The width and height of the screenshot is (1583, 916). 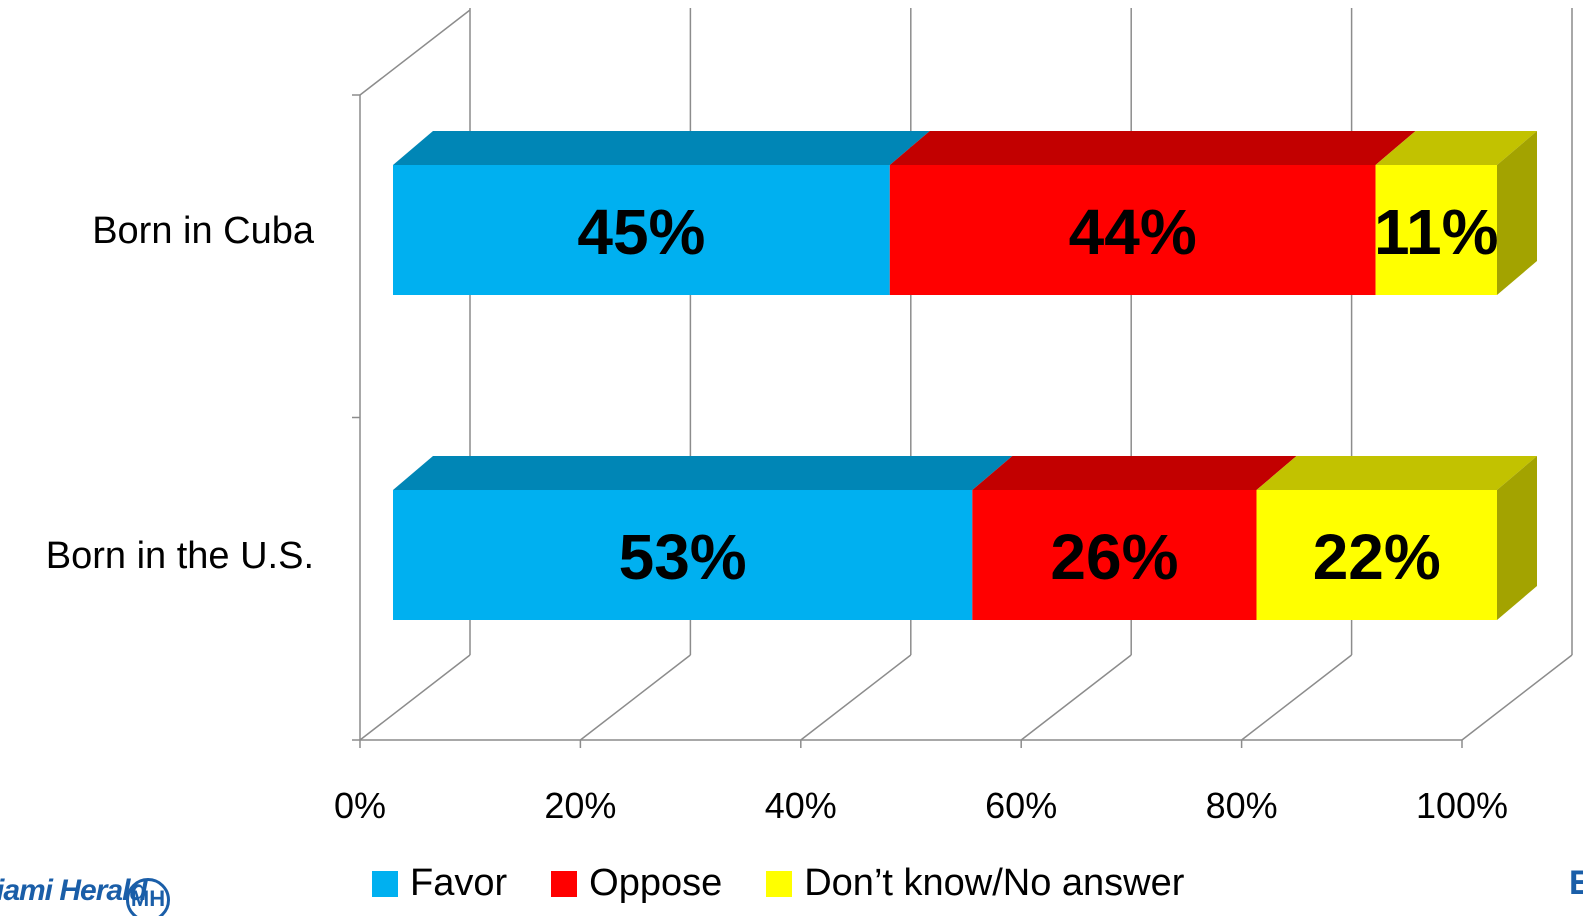 I want to click on data-label: 53%, so click(x=683, y=557).